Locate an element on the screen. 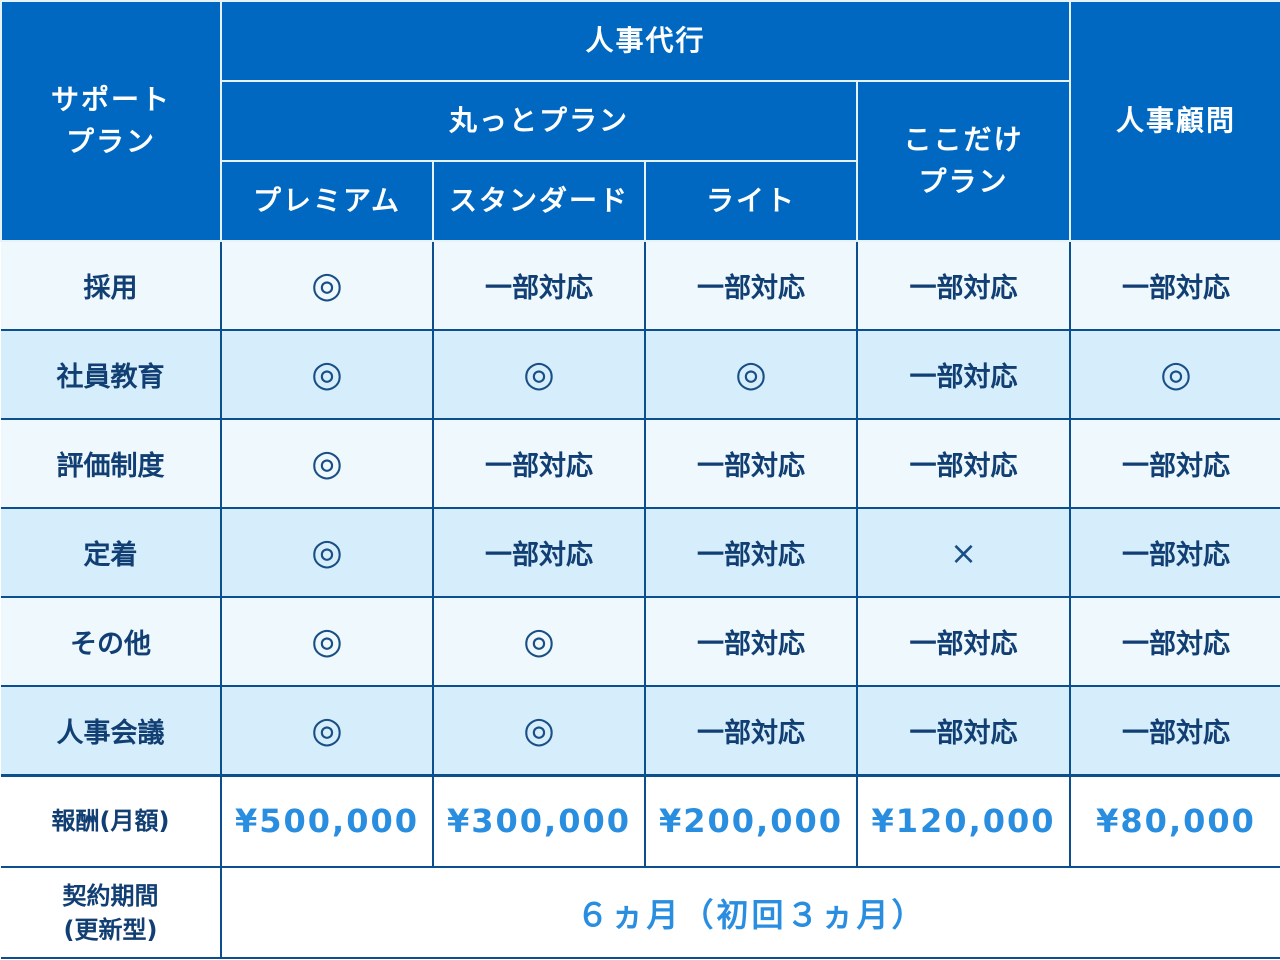 The height and width of the screenshot is (960, 1280). header-support-plan: サポート プラン is located at coordinates (111, 121).